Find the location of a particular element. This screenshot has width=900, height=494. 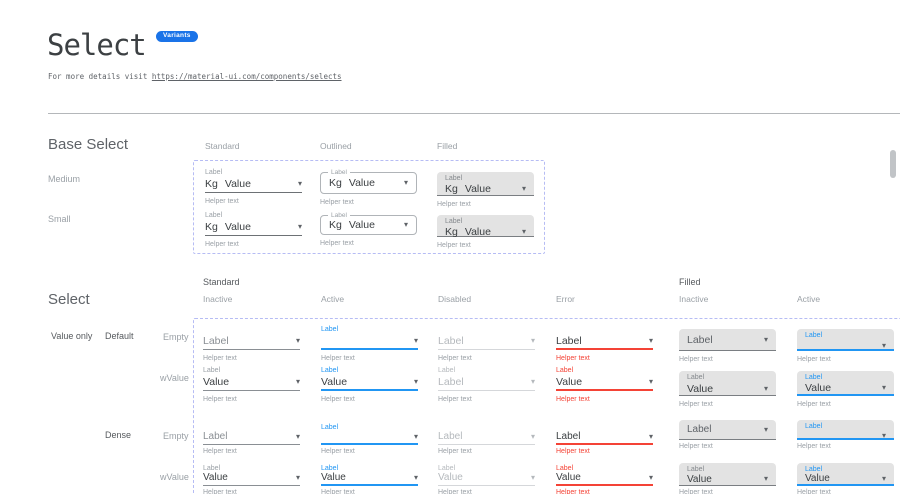

select-standard-active-empty: Label ▾ Helper text is located at coordinates (369, 439).